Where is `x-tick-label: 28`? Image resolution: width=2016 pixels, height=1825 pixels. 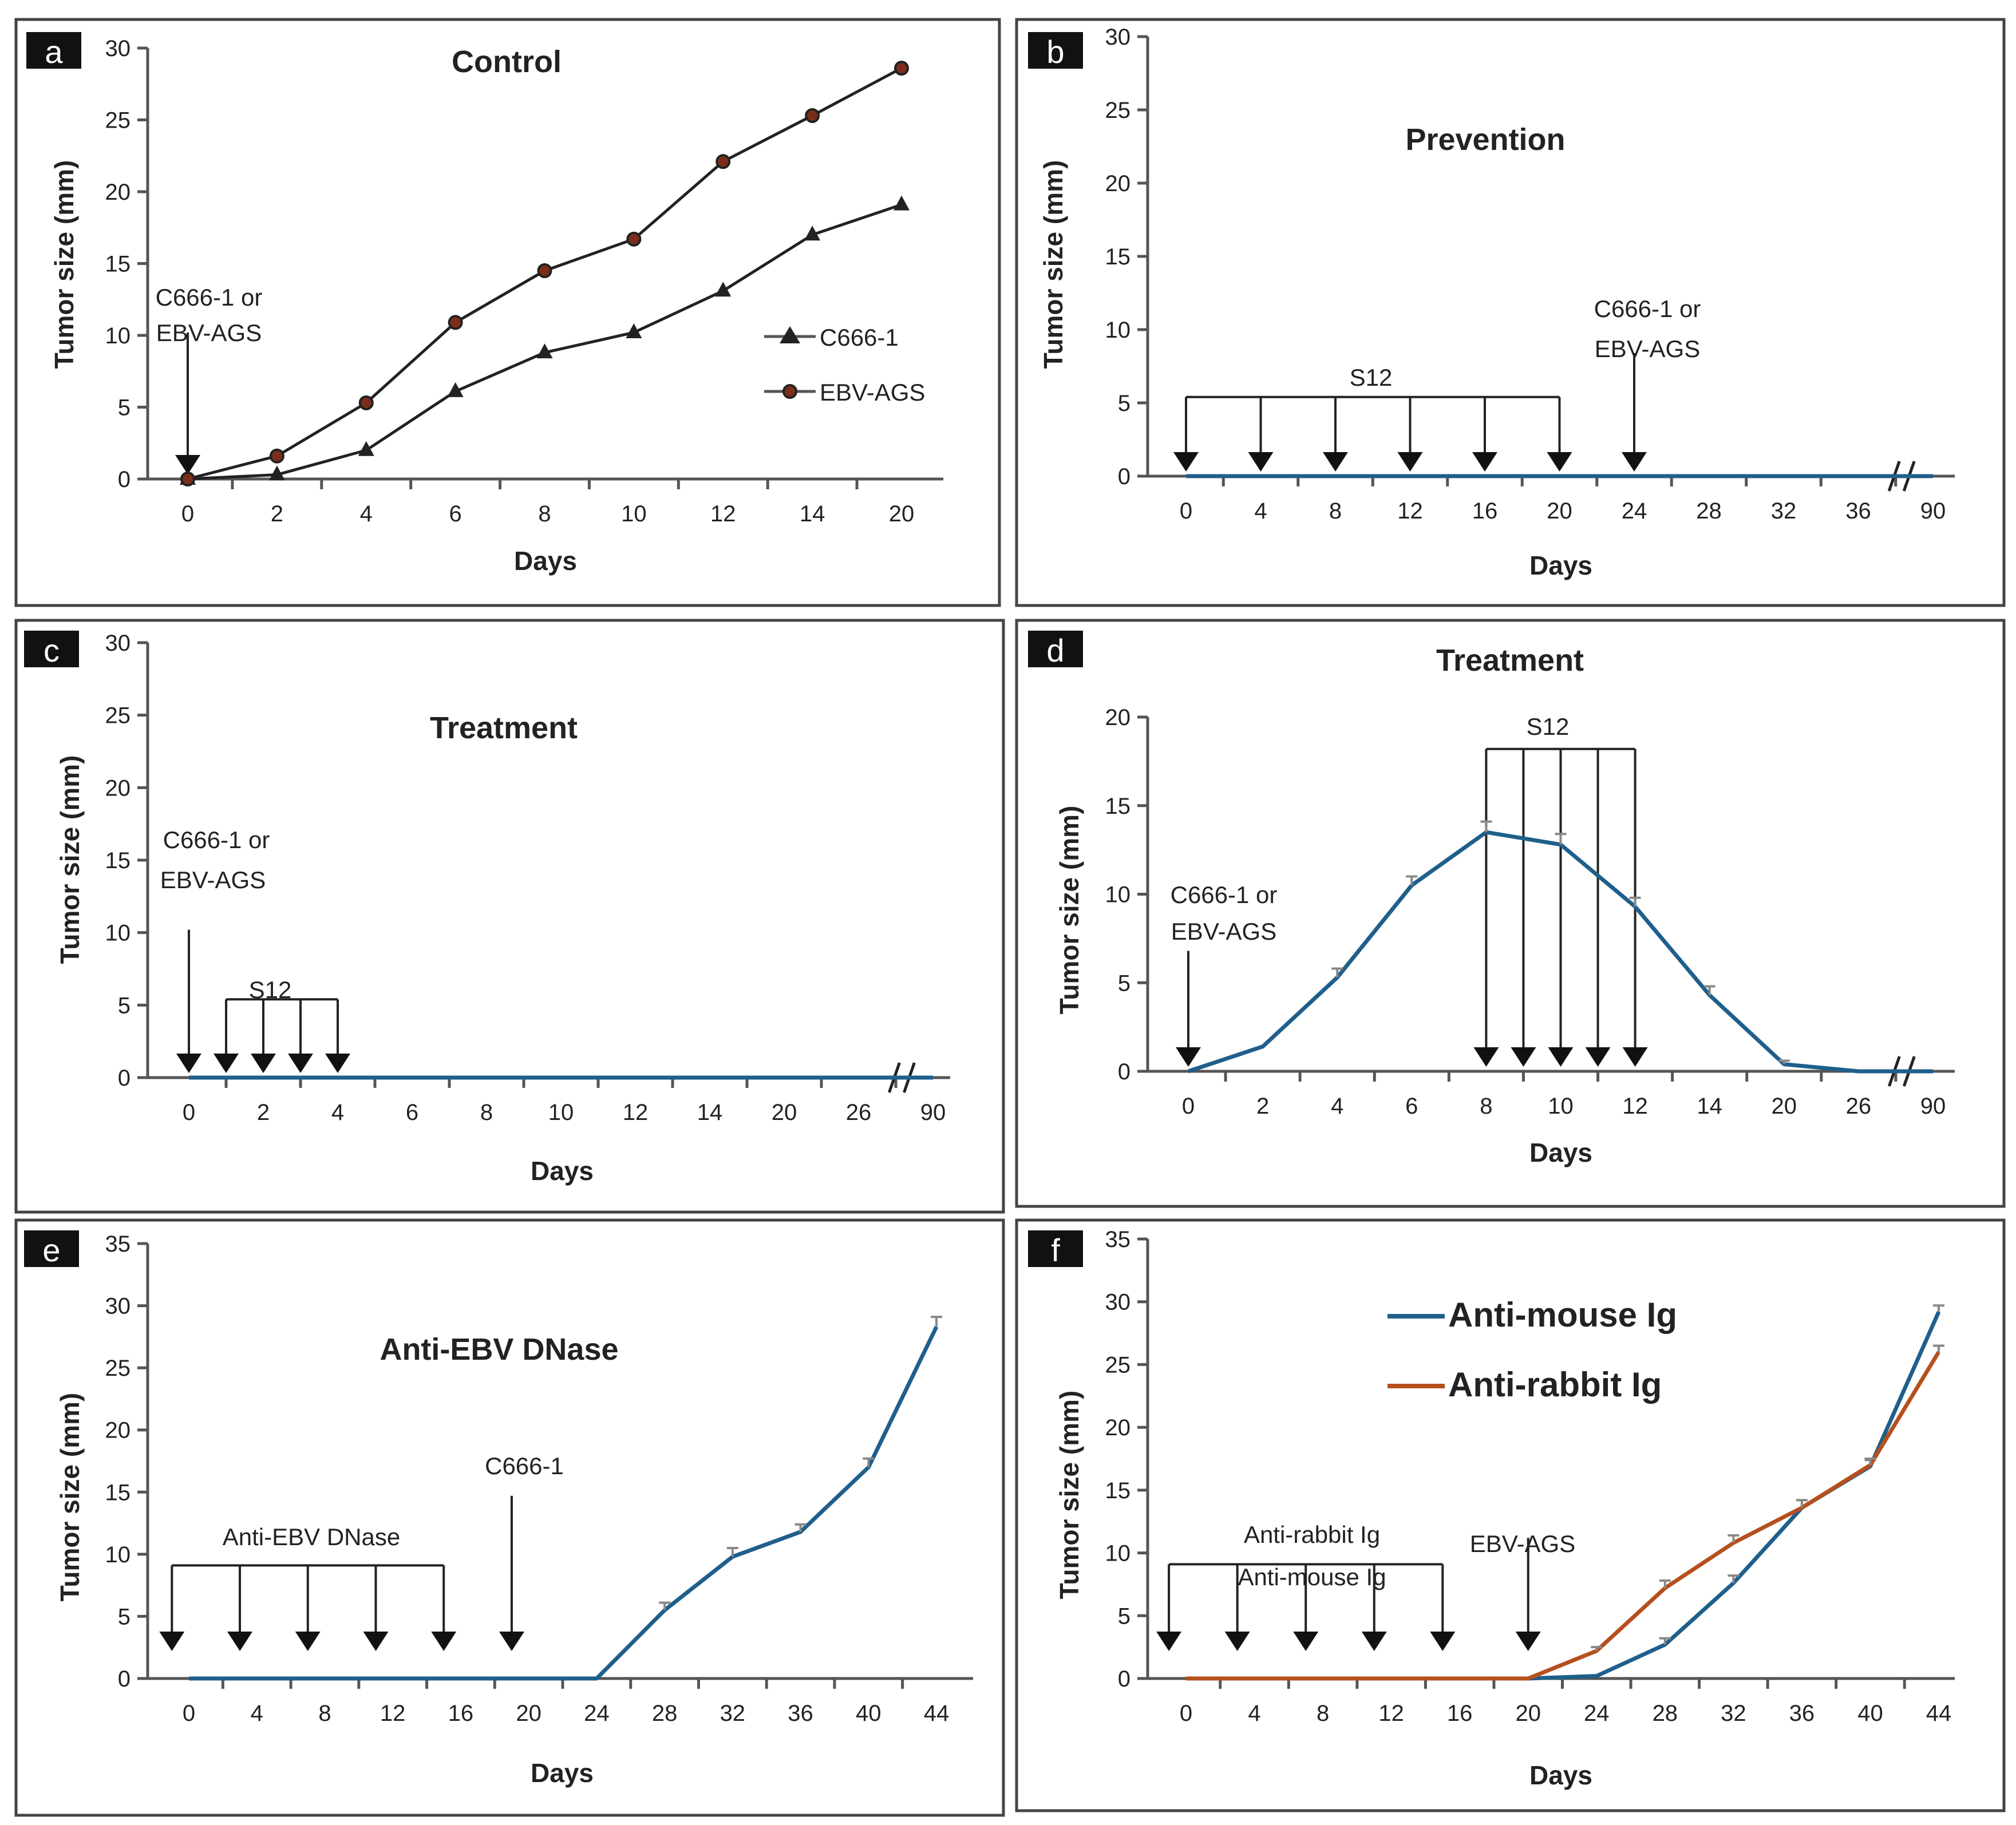 x-tick-label: 28 is located at coordinates (1709, 511).